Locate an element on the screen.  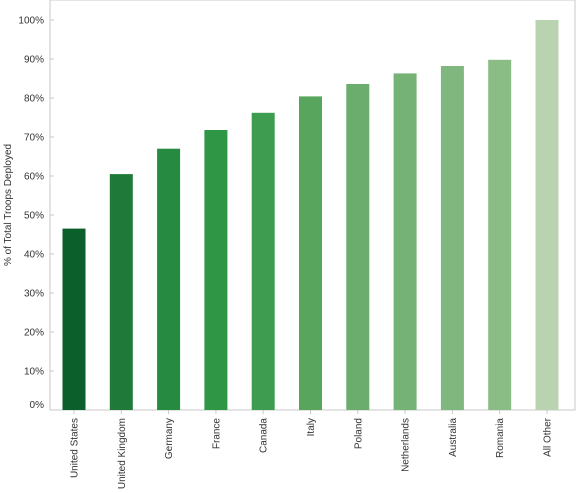
y-axis-ticks: 0% 10% 20% 30% 40% 50% 60% 70% 80% 90% 100% is located at coordinates (36, 213).